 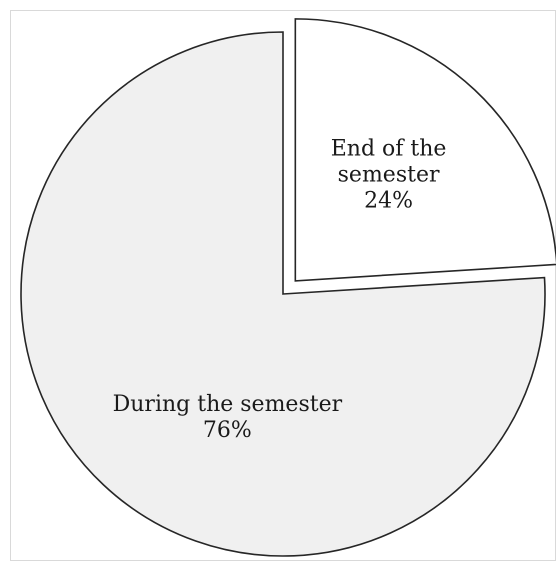 What do you see at coordinates (388, 201) in the screenshot?
I see `slice-value-label: 24%` at bounding box center [388, 201].